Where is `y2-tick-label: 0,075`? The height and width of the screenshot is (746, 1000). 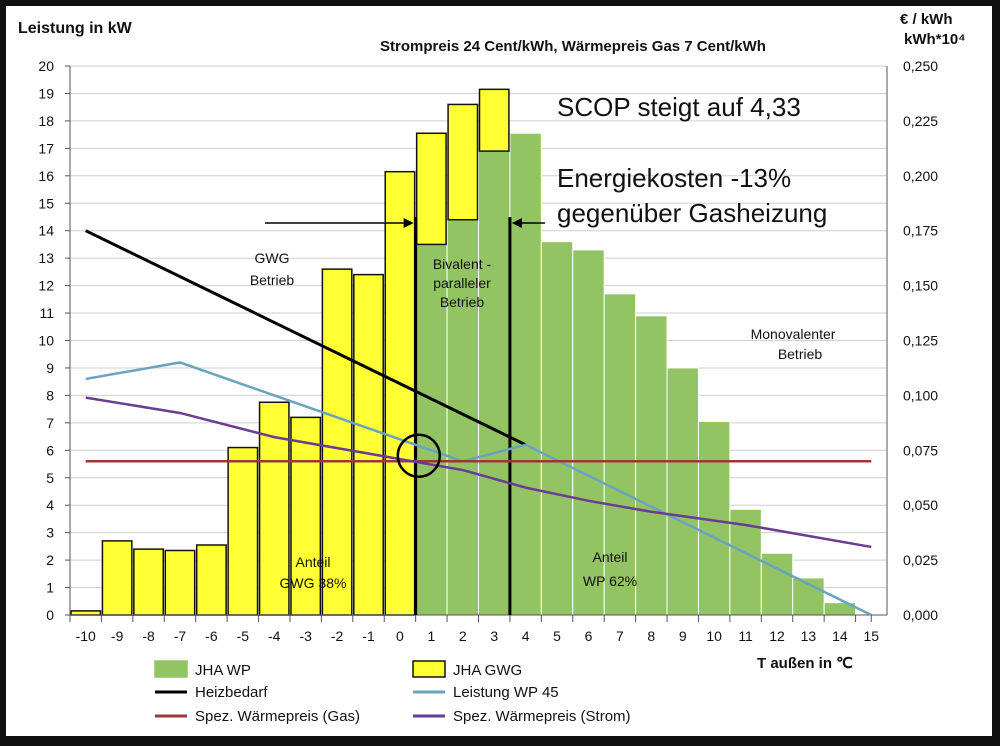 y2-tick-label: 0,075 is located at coordinates (920, 450).